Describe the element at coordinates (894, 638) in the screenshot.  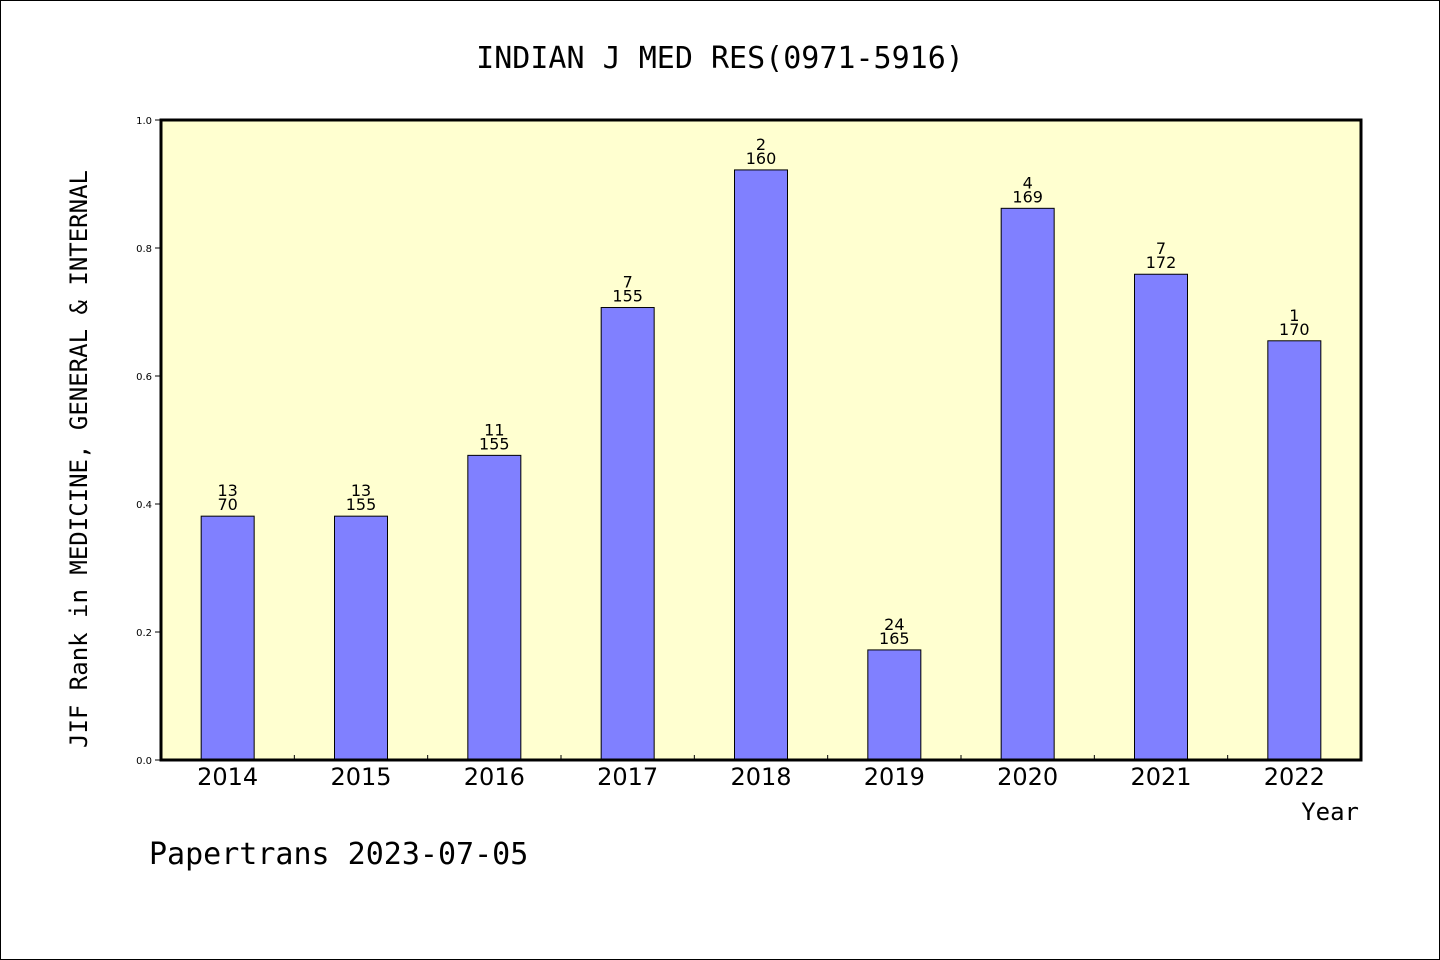
I see `data-label-total: 165` at that location.